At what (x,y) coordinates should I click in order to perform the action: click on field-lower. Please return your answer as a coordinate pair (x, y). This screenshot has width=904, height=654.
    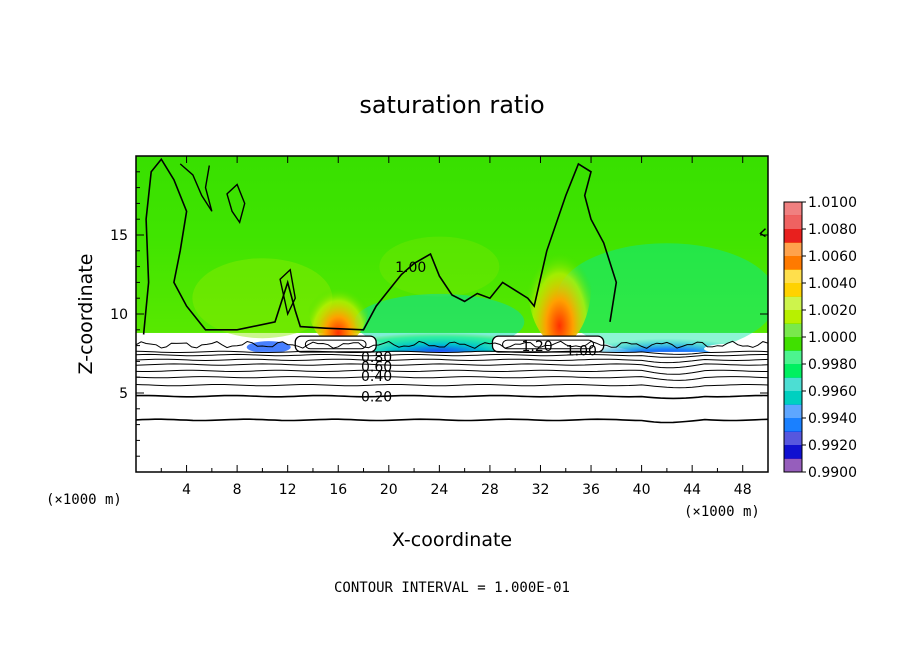
    Looking at the image, I should click on (452, 411).